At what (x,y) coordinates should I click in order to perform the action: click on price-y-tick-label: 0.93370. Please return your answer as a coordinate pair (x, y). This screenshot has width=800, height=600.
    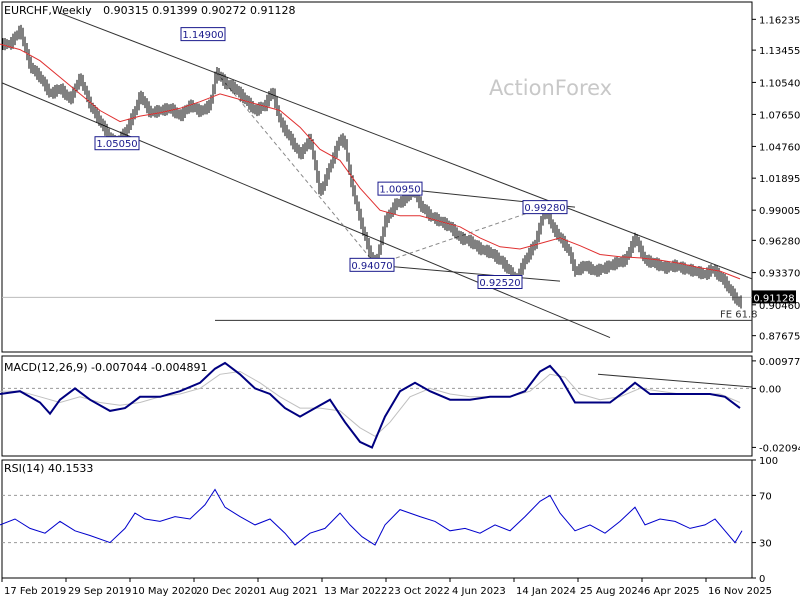
    Looking at the image, I should click on (779, 274).